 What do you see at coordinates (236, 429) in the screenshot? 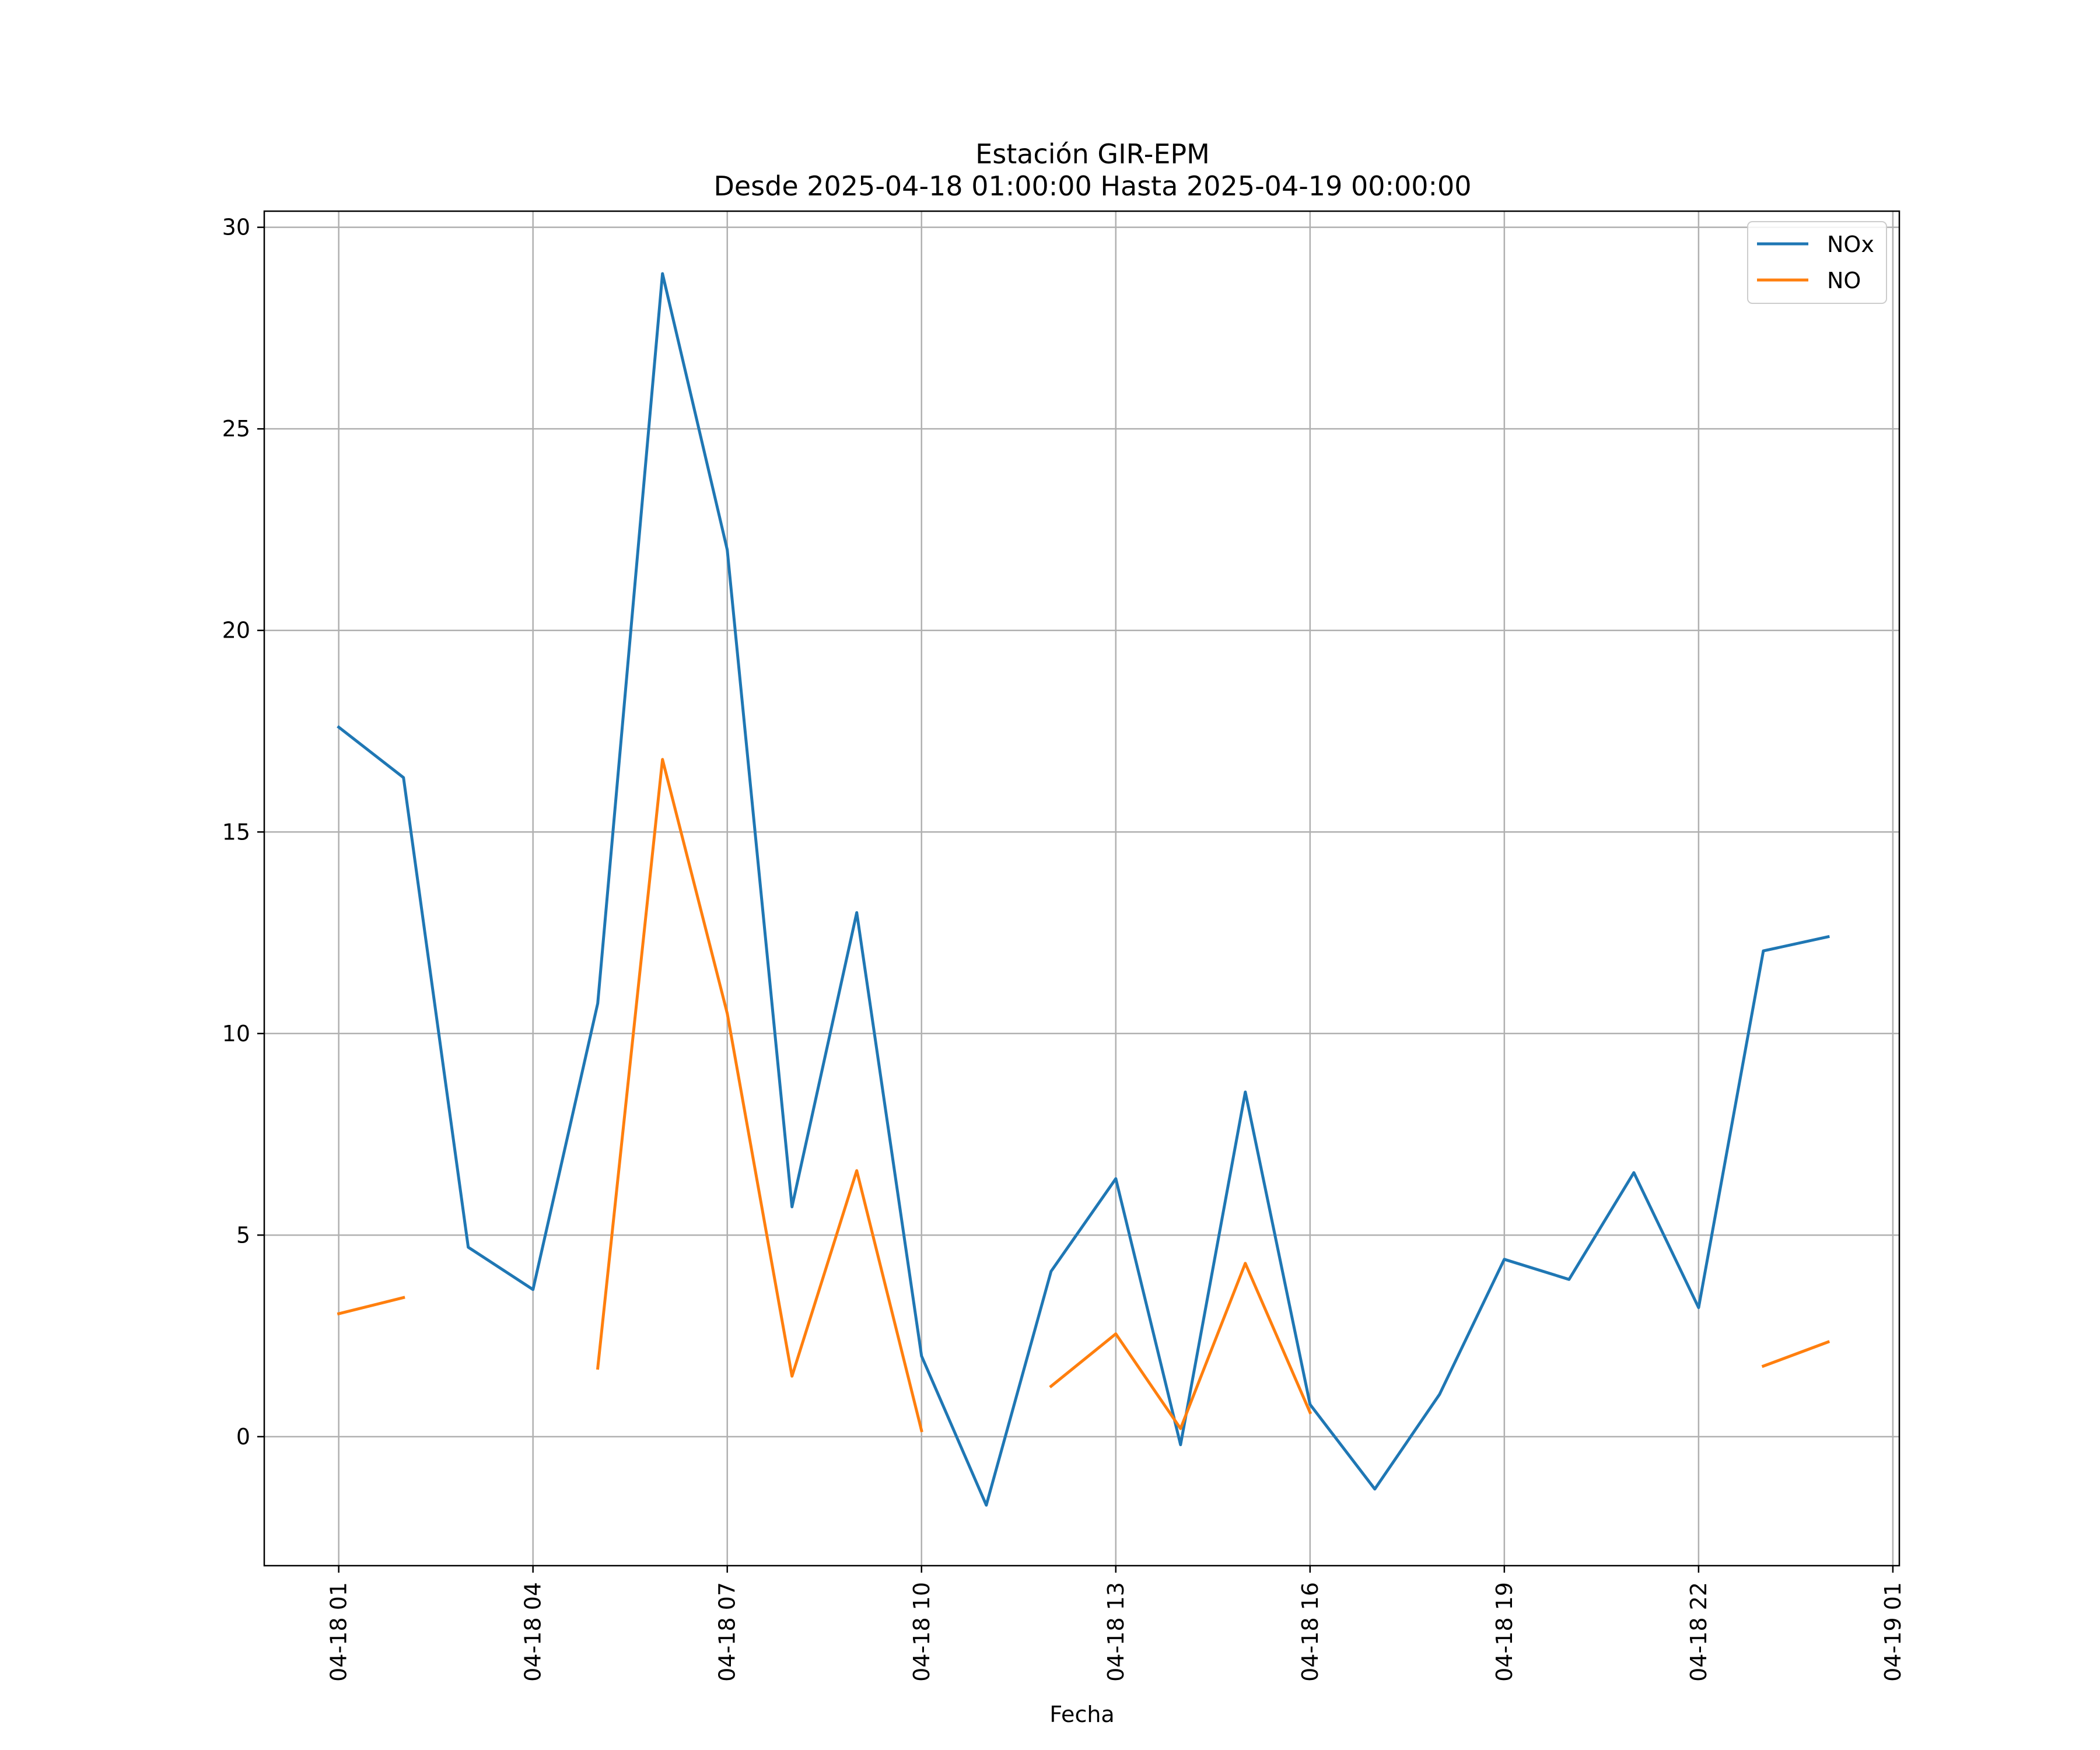
I see `y-tick-label: 25` at bounding box center [236, 429].